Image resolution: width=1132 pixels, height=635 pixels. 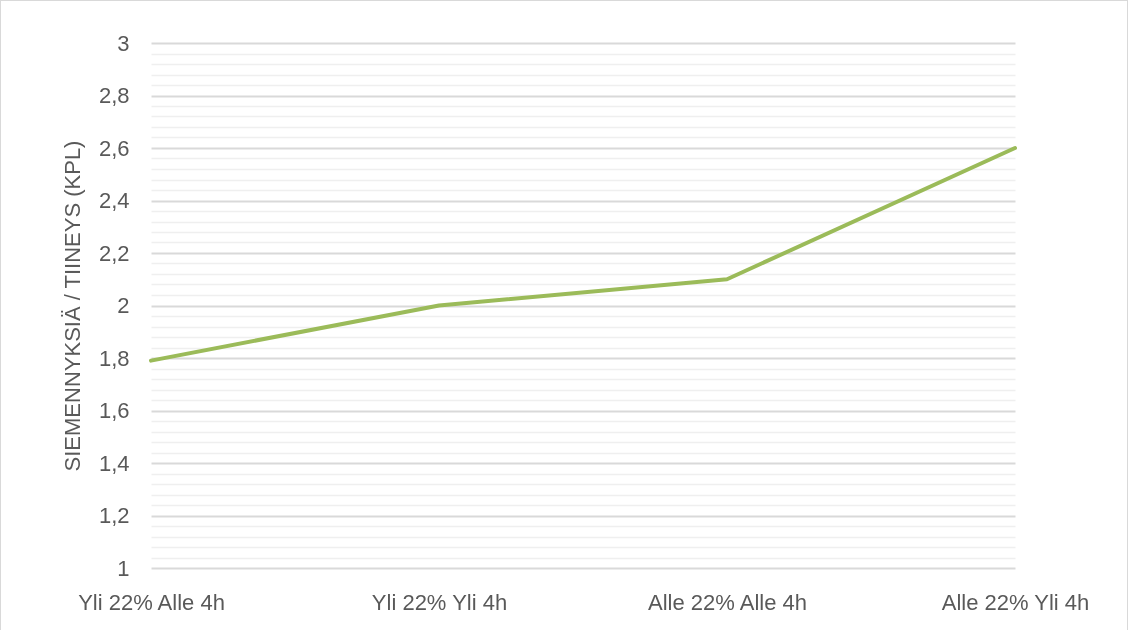 I want to click on y-tick-label: 2,2, so click(x=114, y=253).